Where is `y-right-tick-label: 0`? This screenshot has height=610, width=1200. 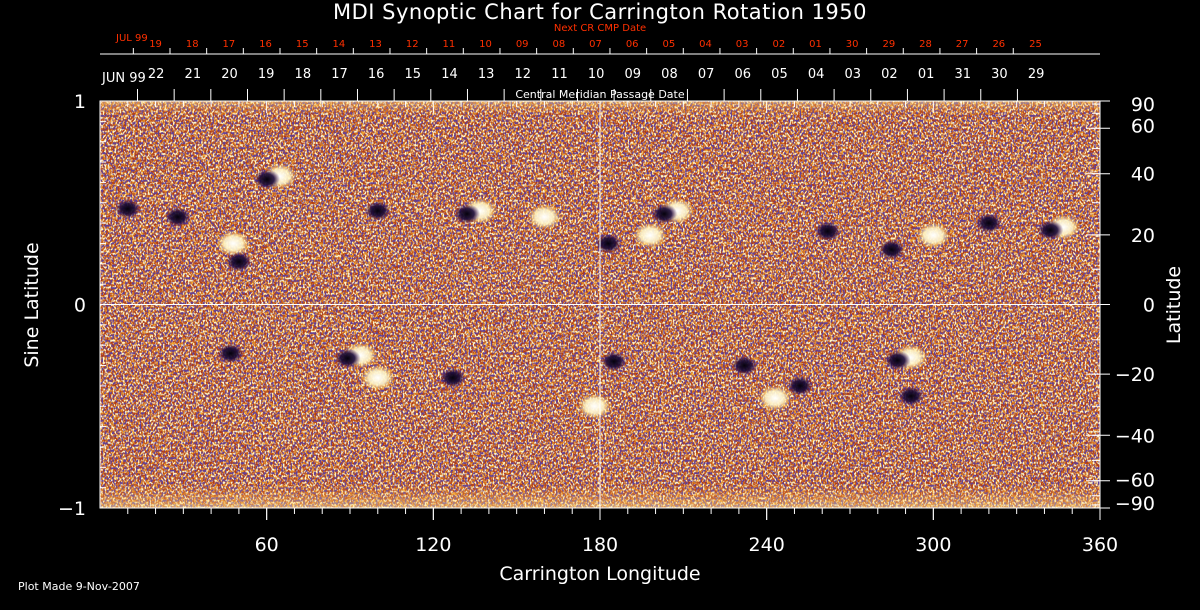
y-right-tick-label: 0 is located at coordinates (1149, 306).